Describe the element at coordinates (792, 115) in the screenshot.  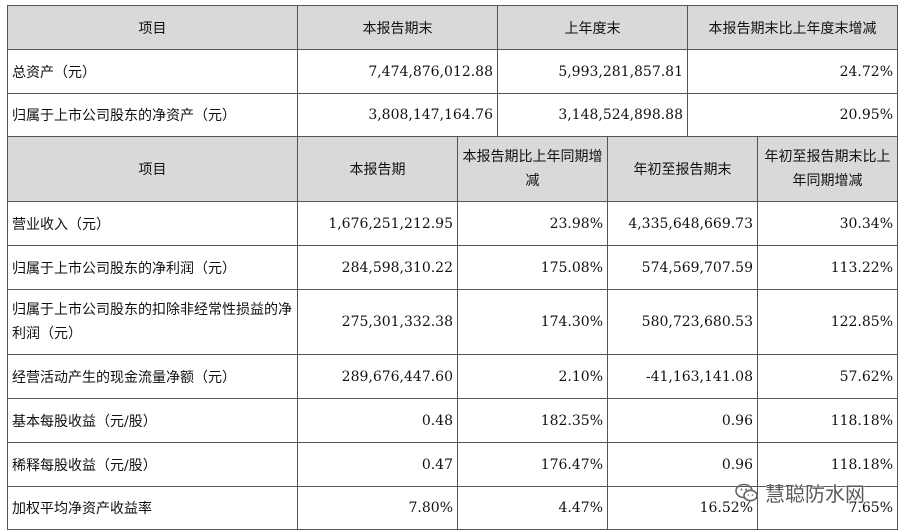
I see `cell-change: 20.95%` at that location.